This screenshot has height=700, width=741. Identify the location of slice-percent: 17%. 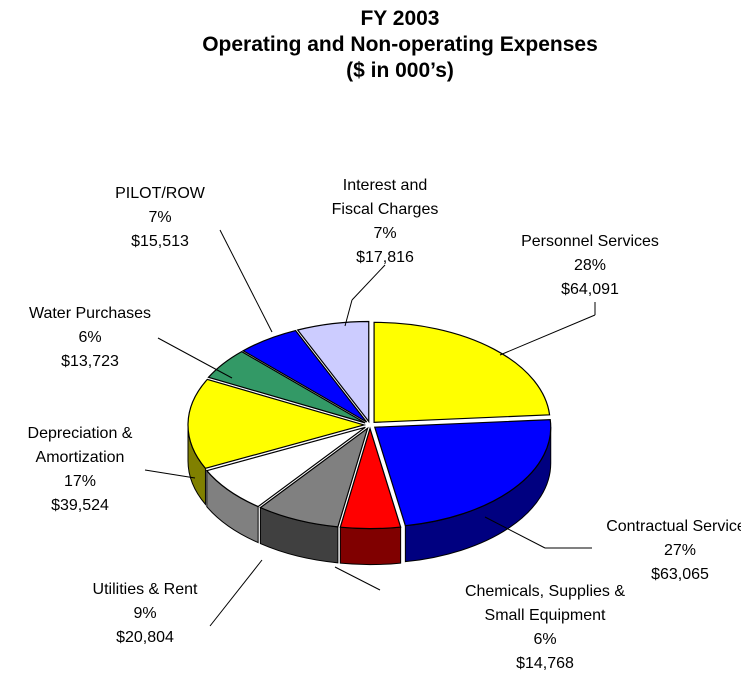
(80, 481).